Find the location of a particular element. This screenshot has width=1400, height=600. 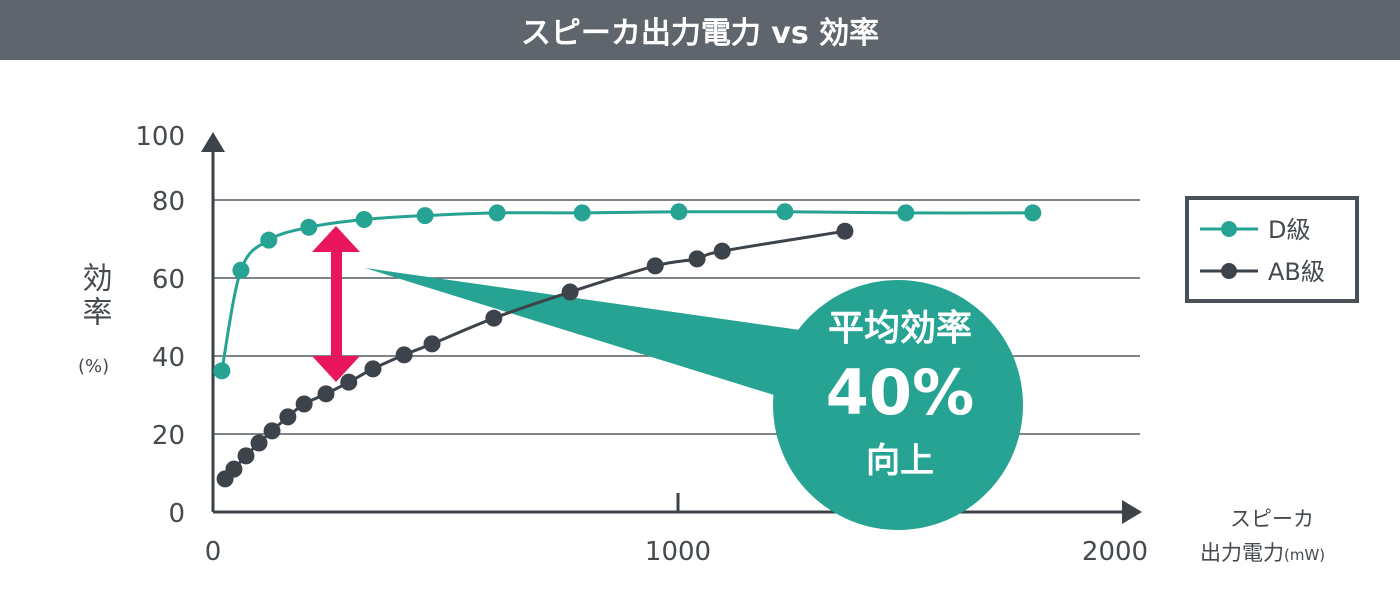

callout-pointer is located at coordinates (582, 334).